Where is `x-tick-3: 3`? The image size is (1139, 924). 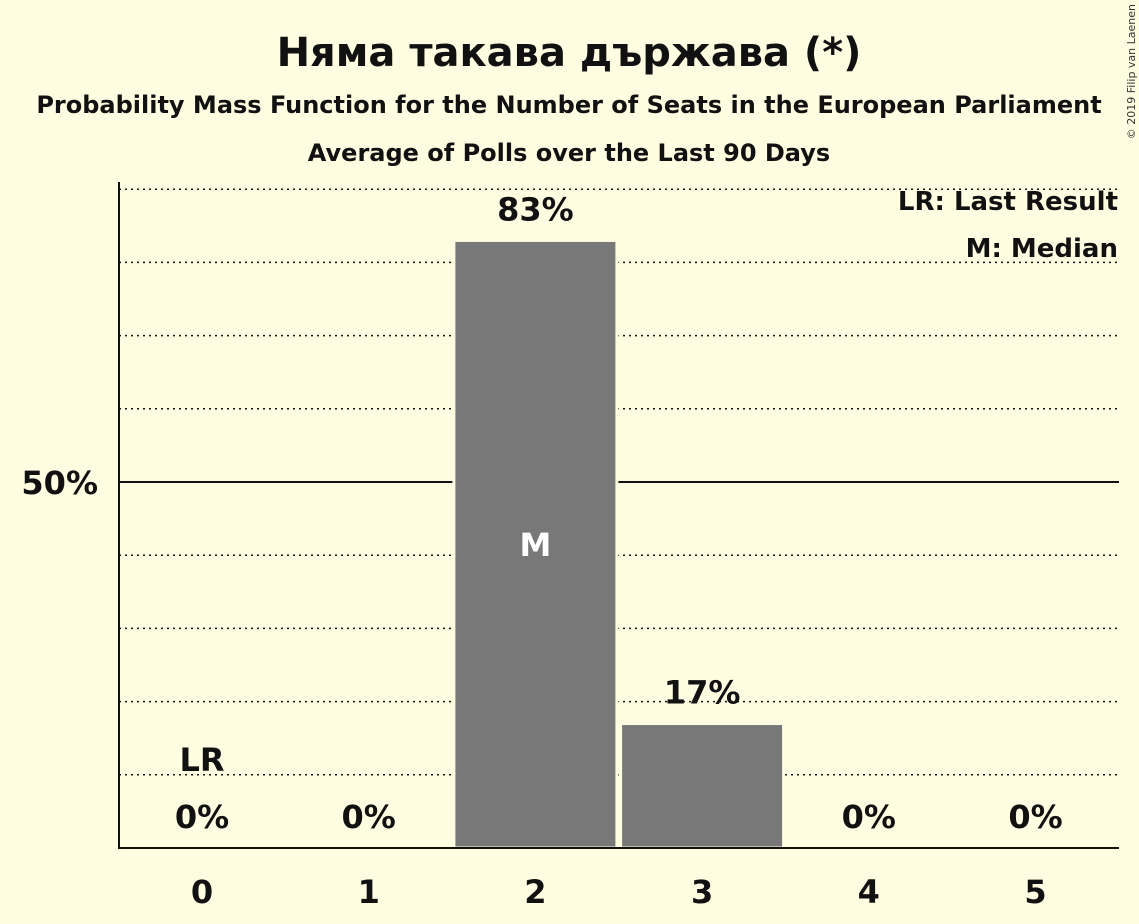 x-tick-3: 3 is located at coordinates (702, 892).